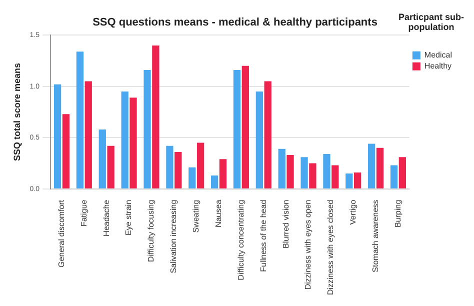  I want to click on x-tick-label: Dizziness with eyes closed, so click(331, 248).